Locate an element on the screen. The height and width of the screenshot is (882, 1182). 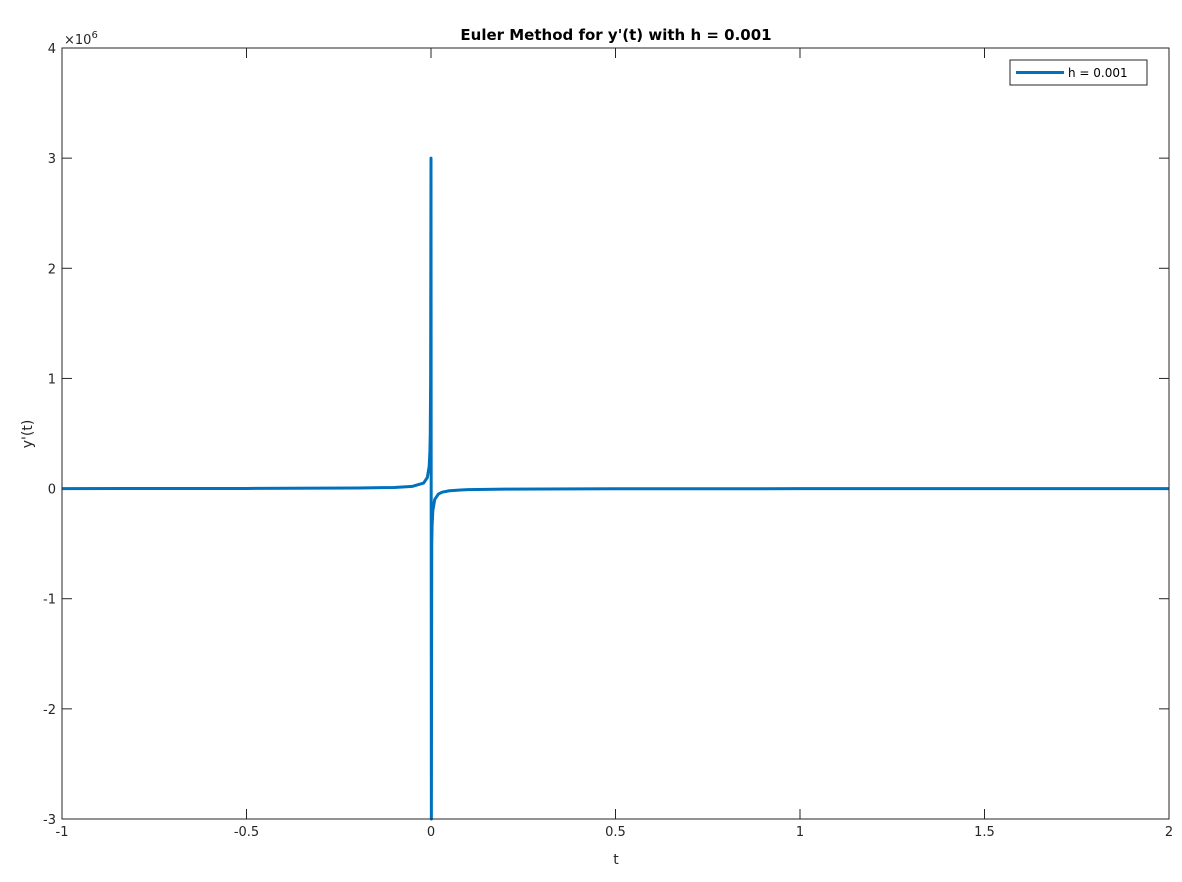
y-exponent-label: ×10⁶ is located at coordinates (81, 39).